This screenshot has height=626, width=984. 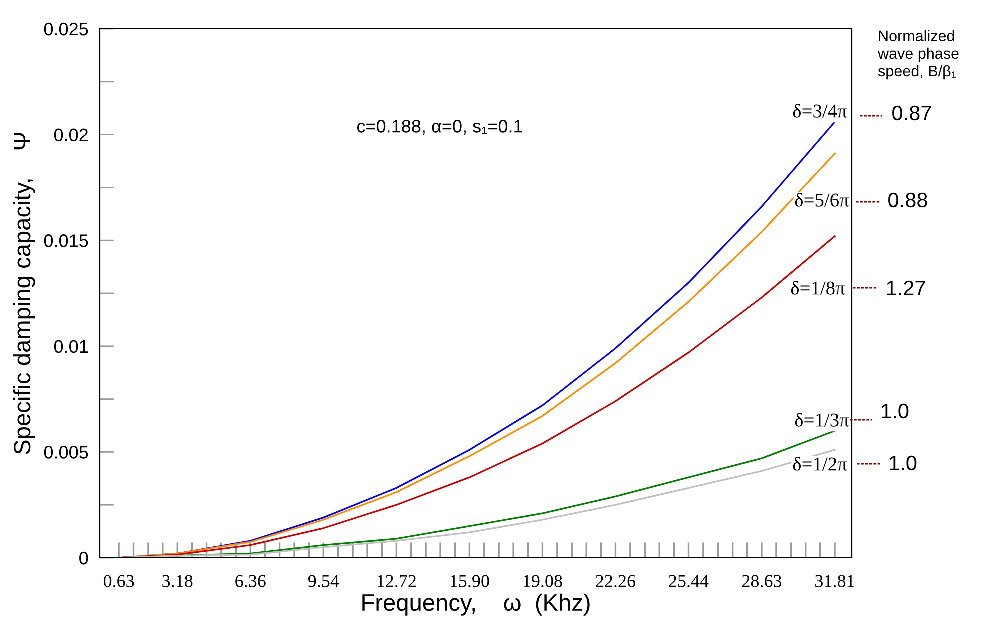 I want to click on x-tick-label: 6.36, so click(x=251, y=581).